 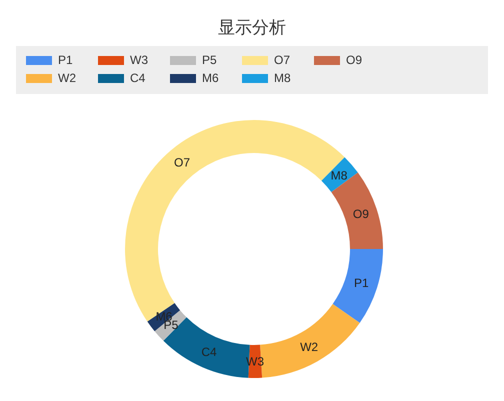 What do you see at coordinates (209, 352) in the screenshot?
I see `slice-label: C4` at bounding box center [209, 352].